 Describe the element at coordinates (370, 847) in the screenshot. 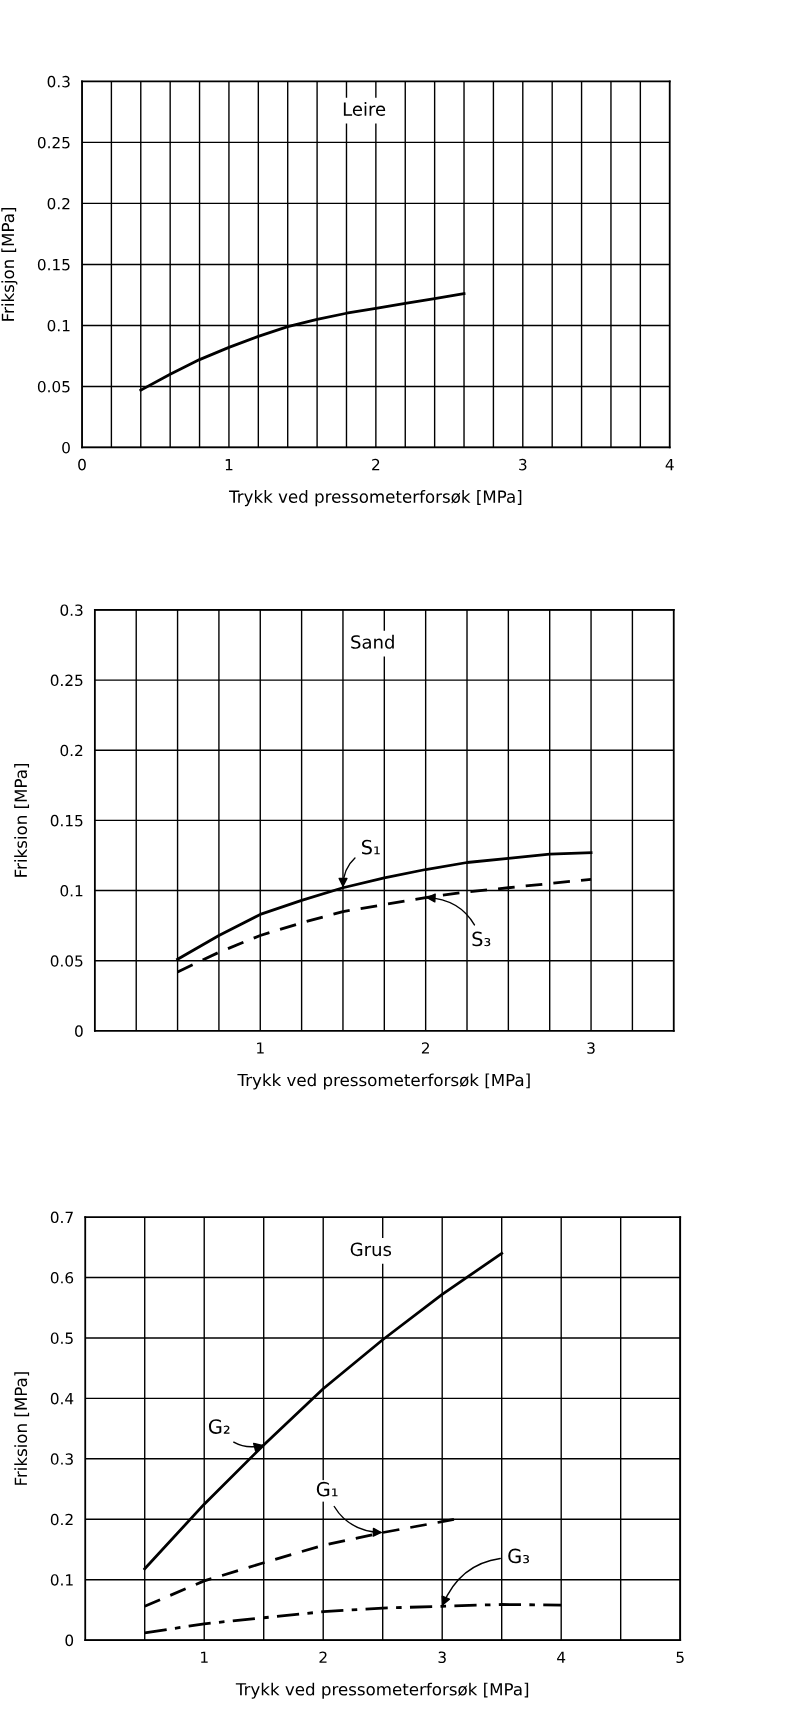

I see `series-label: S₁` at that location.